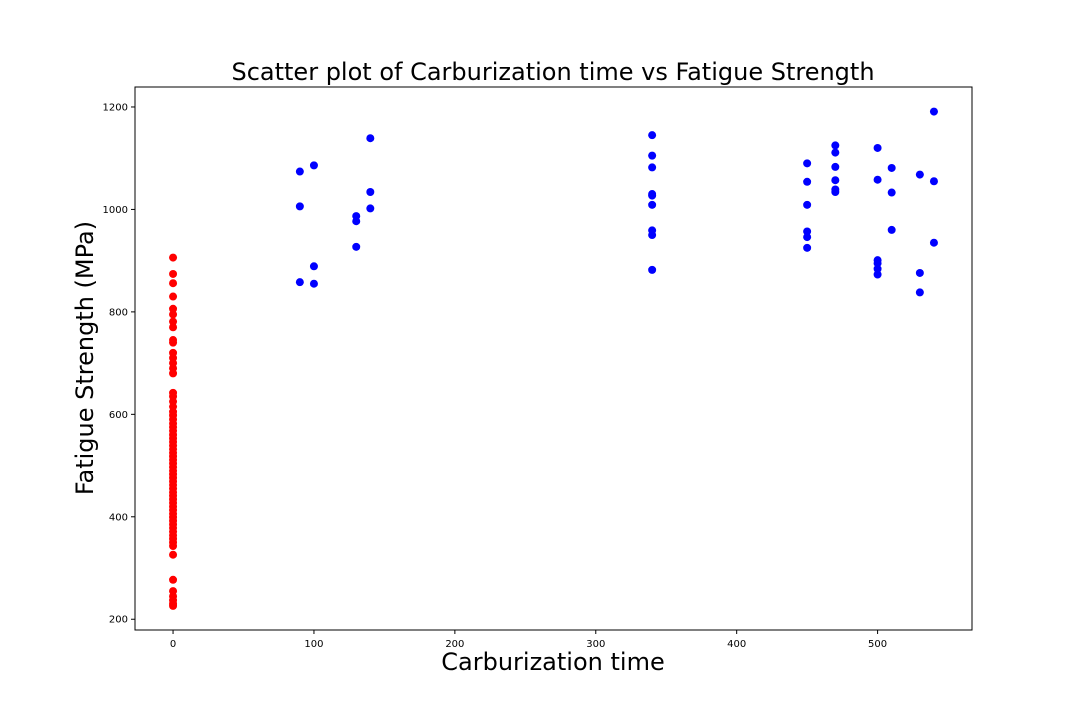 The image size is (1080, 720). Describe the element at coordinates (736, 644) in the screenshot. I see `x-tick-label: 400` at that location.